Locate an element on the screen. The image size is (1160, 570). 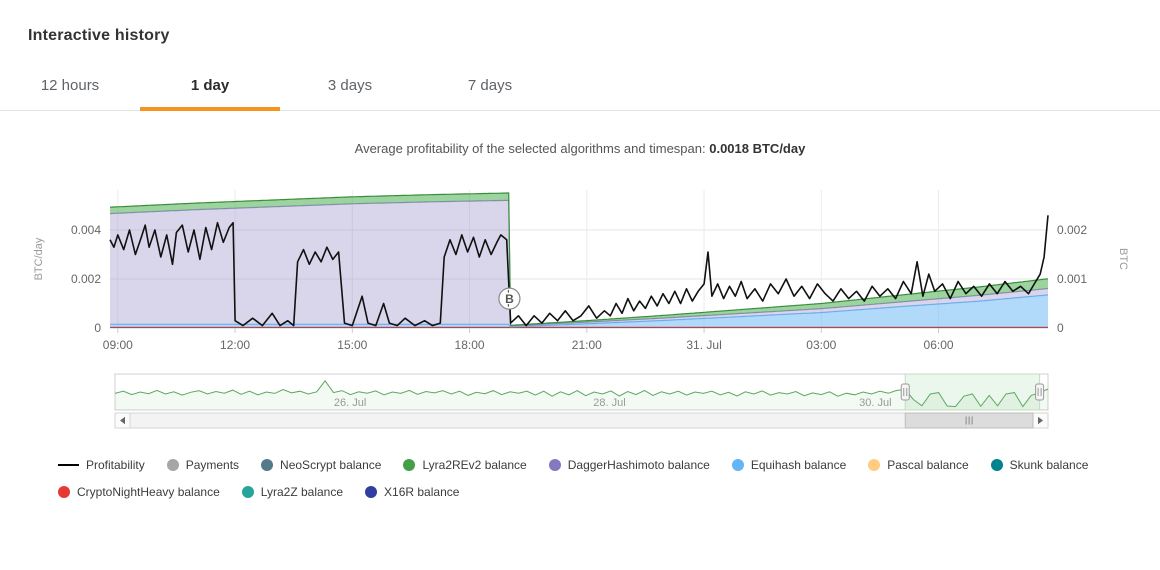
navigator-series is located at coordinates (581, 393).